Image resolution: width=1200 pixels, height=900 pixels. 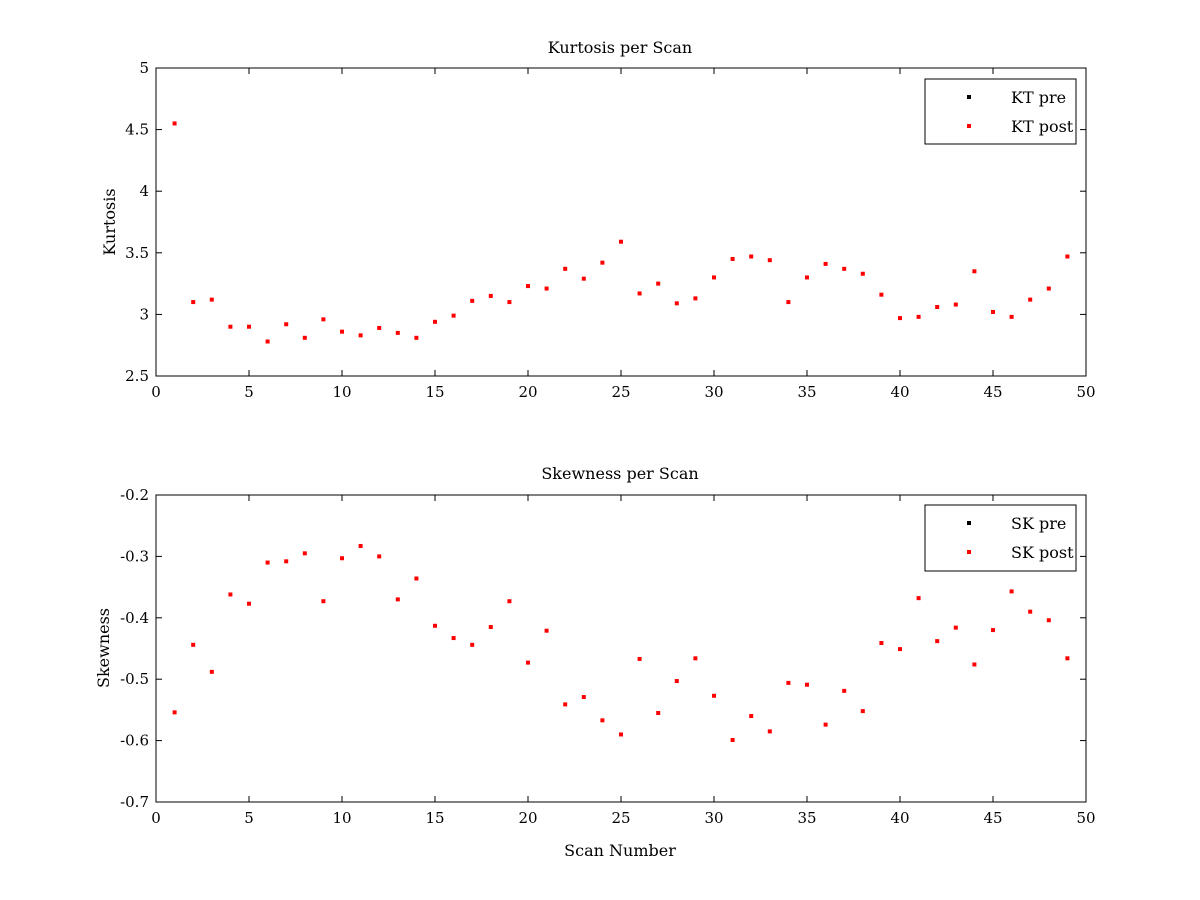 What do you see at coordinates (134, 679) in the screenshot?
I see `skewness-y-tick-label: -0.5` at bounding box center [134, 679].